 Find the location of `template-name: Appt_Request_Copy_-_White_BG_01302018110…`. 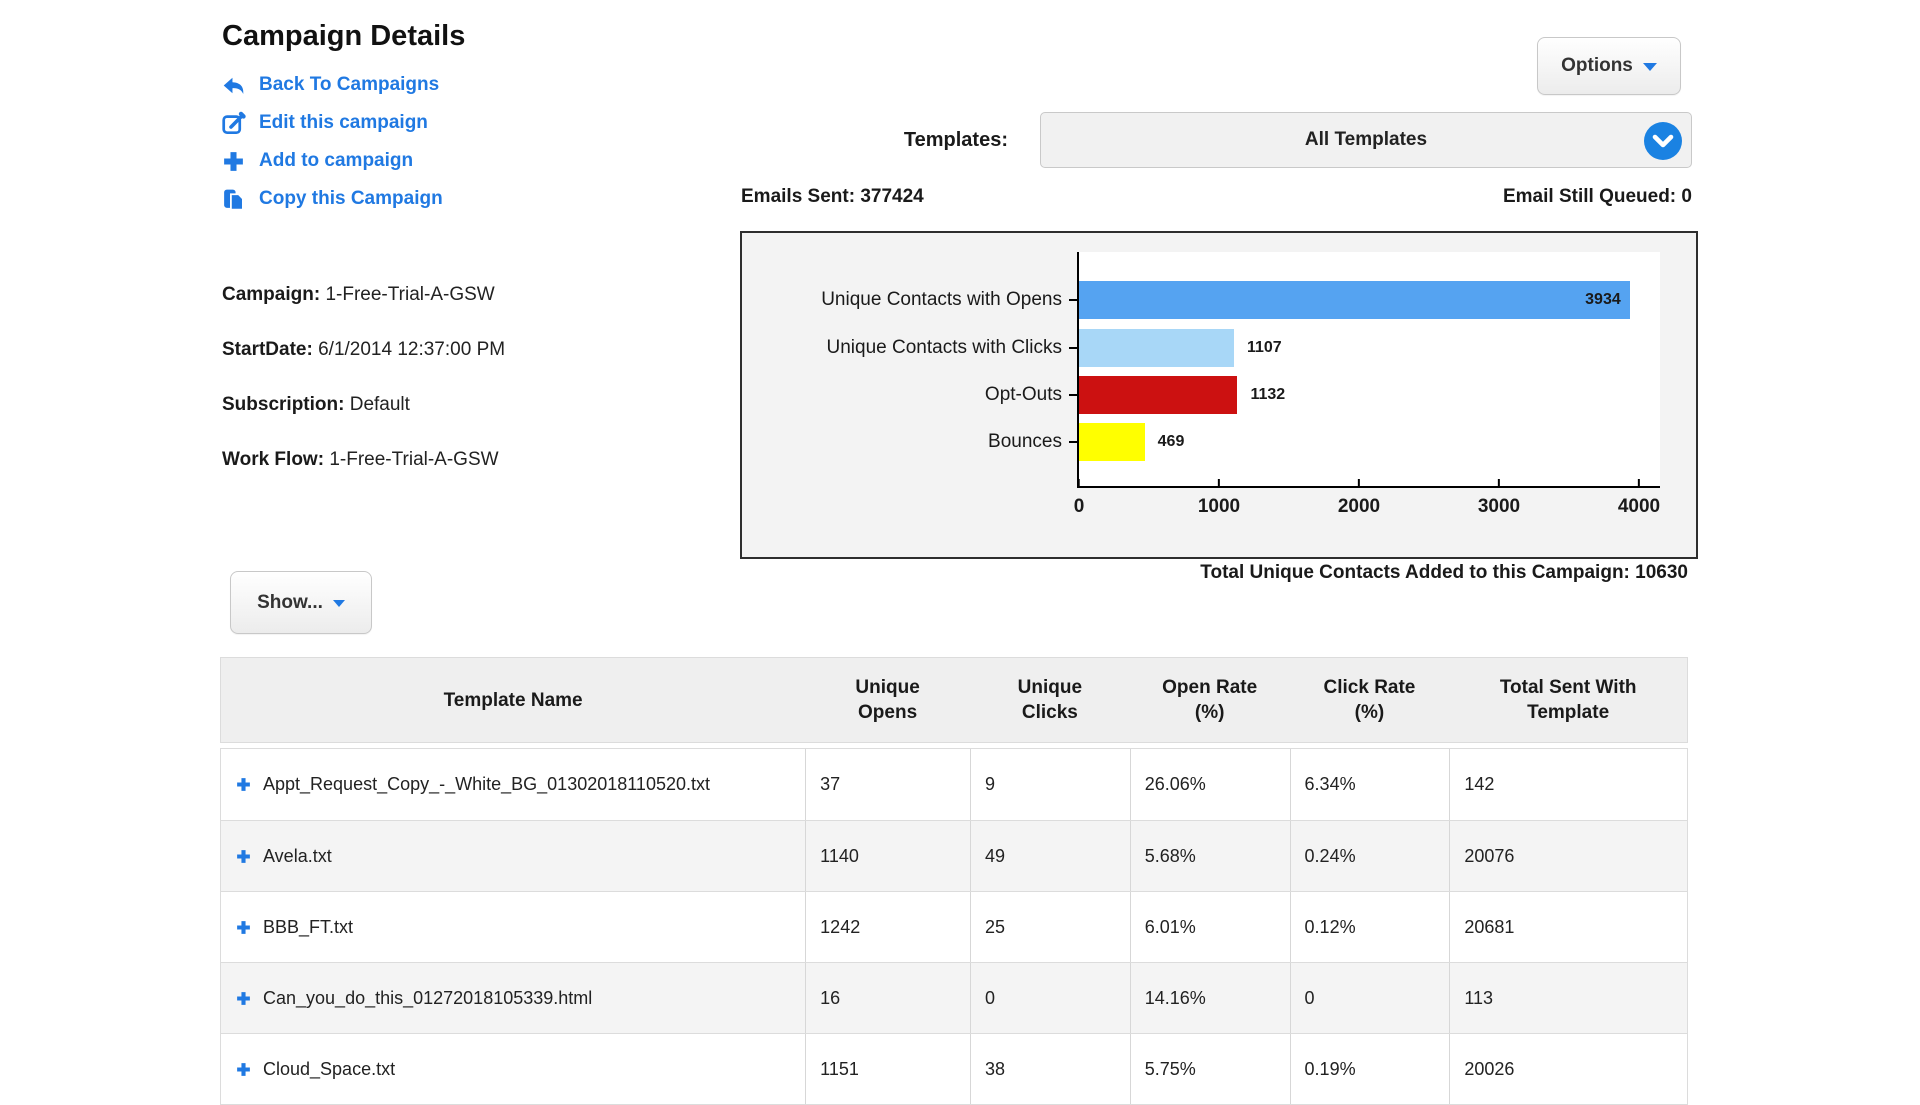

template-name: Appt_Request_Copy_-_White_BG_01302018110… is located at coordinates (486, 784).